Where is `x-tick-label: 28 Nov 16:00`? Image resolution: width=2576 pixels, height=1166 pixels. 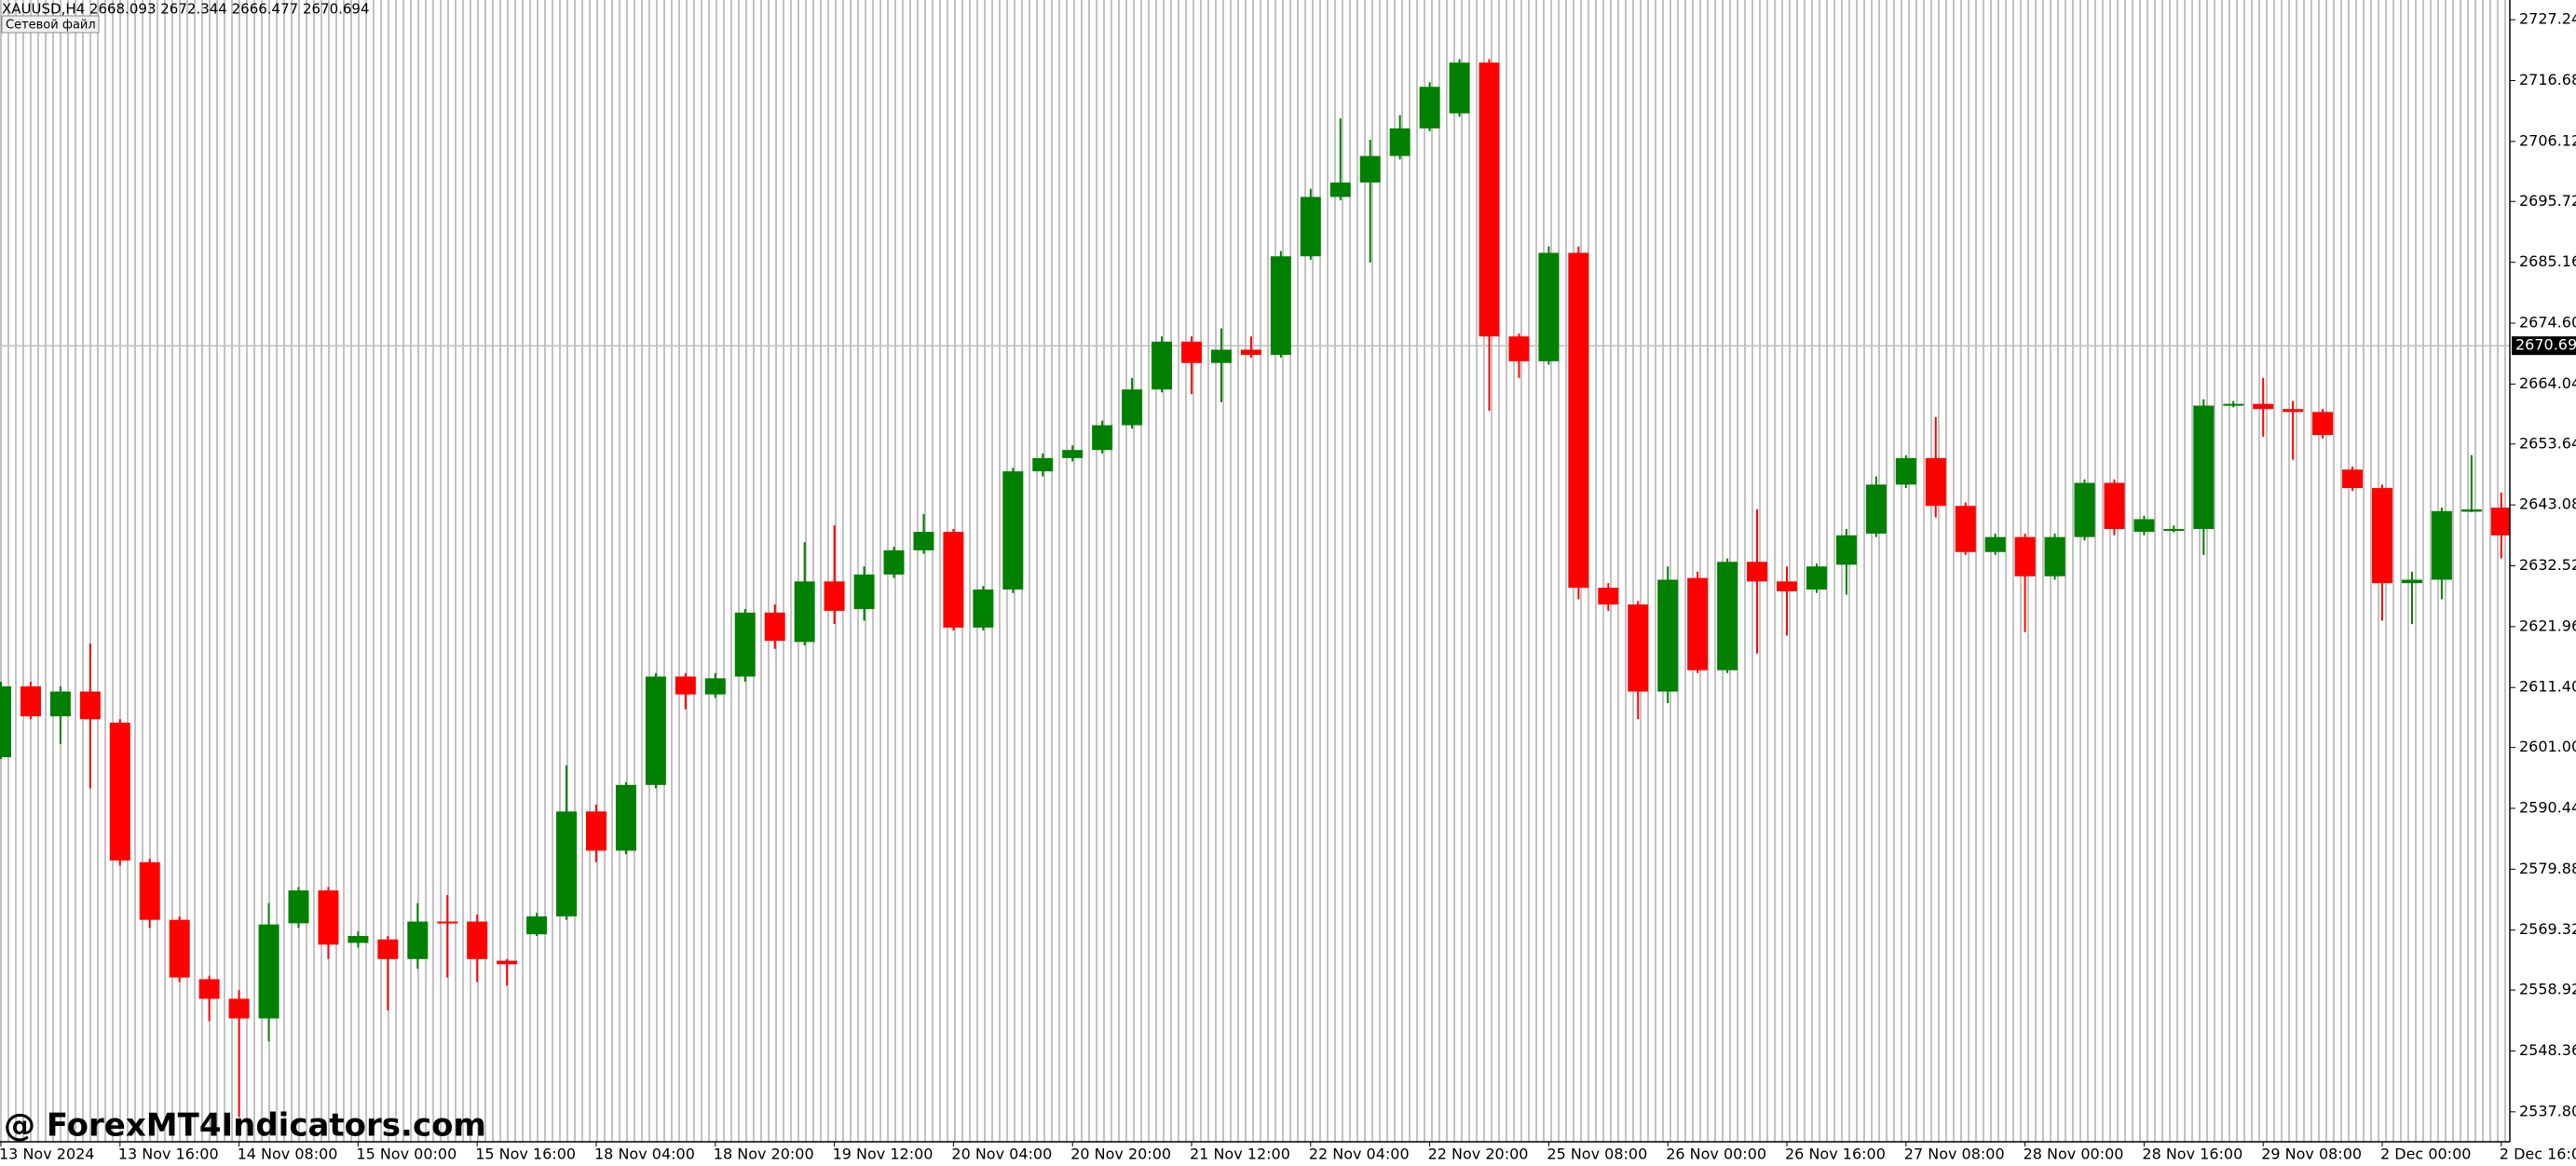
x-tick-label: 28 Nov 16:00 is located at coordinates (2192, 1154).